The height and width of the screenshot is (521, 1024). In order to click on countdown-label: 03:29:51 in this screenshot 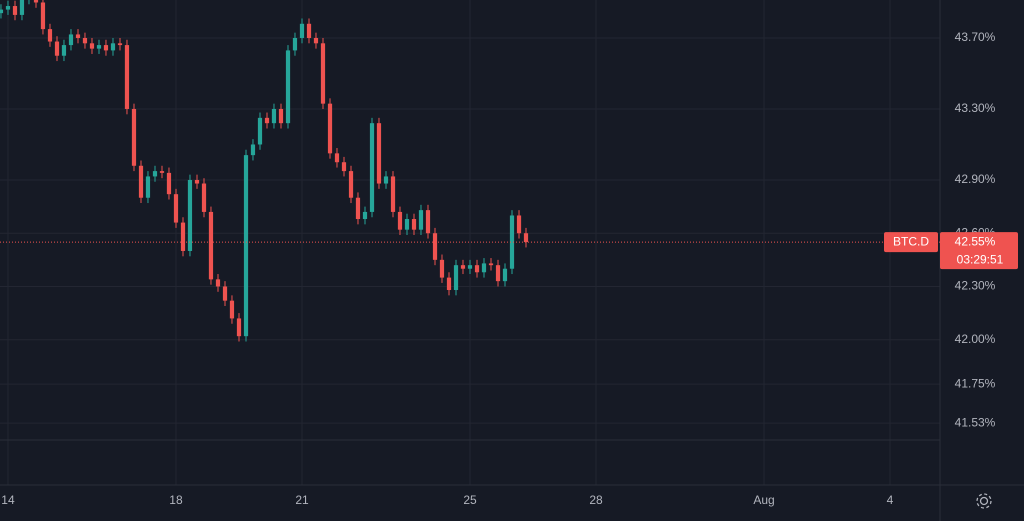, I will do `click(980, 259)`.